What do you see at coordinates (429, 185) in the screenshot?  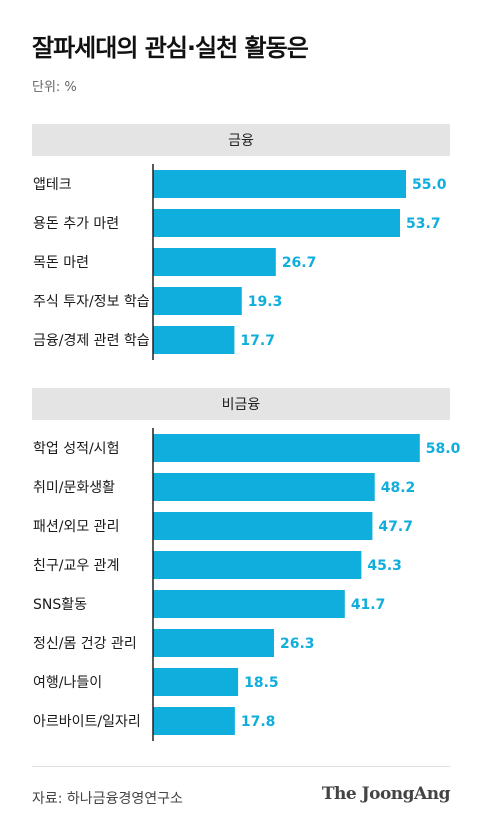 I see `value-label: 55.0` at bounding box center [429, 185].